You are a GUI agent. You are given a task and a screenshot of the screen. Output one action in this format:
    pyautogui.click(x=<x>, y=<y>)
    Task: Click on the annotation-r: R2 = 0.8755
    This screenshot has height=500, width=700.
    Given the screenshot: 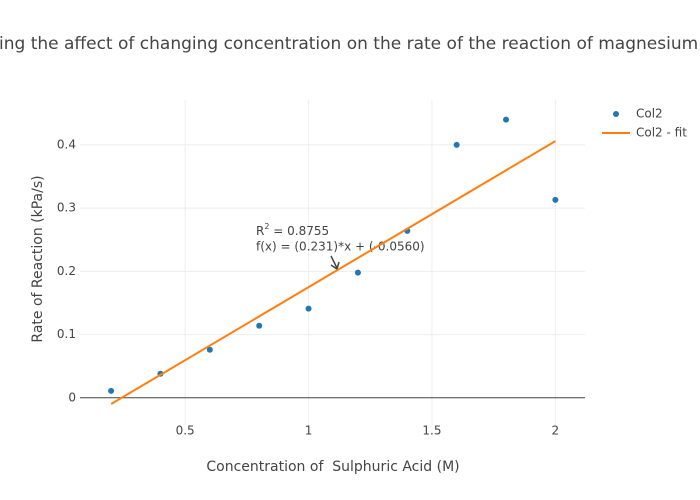 What is the action you would take?
    pyautogui.click(x=292, y=230)
    